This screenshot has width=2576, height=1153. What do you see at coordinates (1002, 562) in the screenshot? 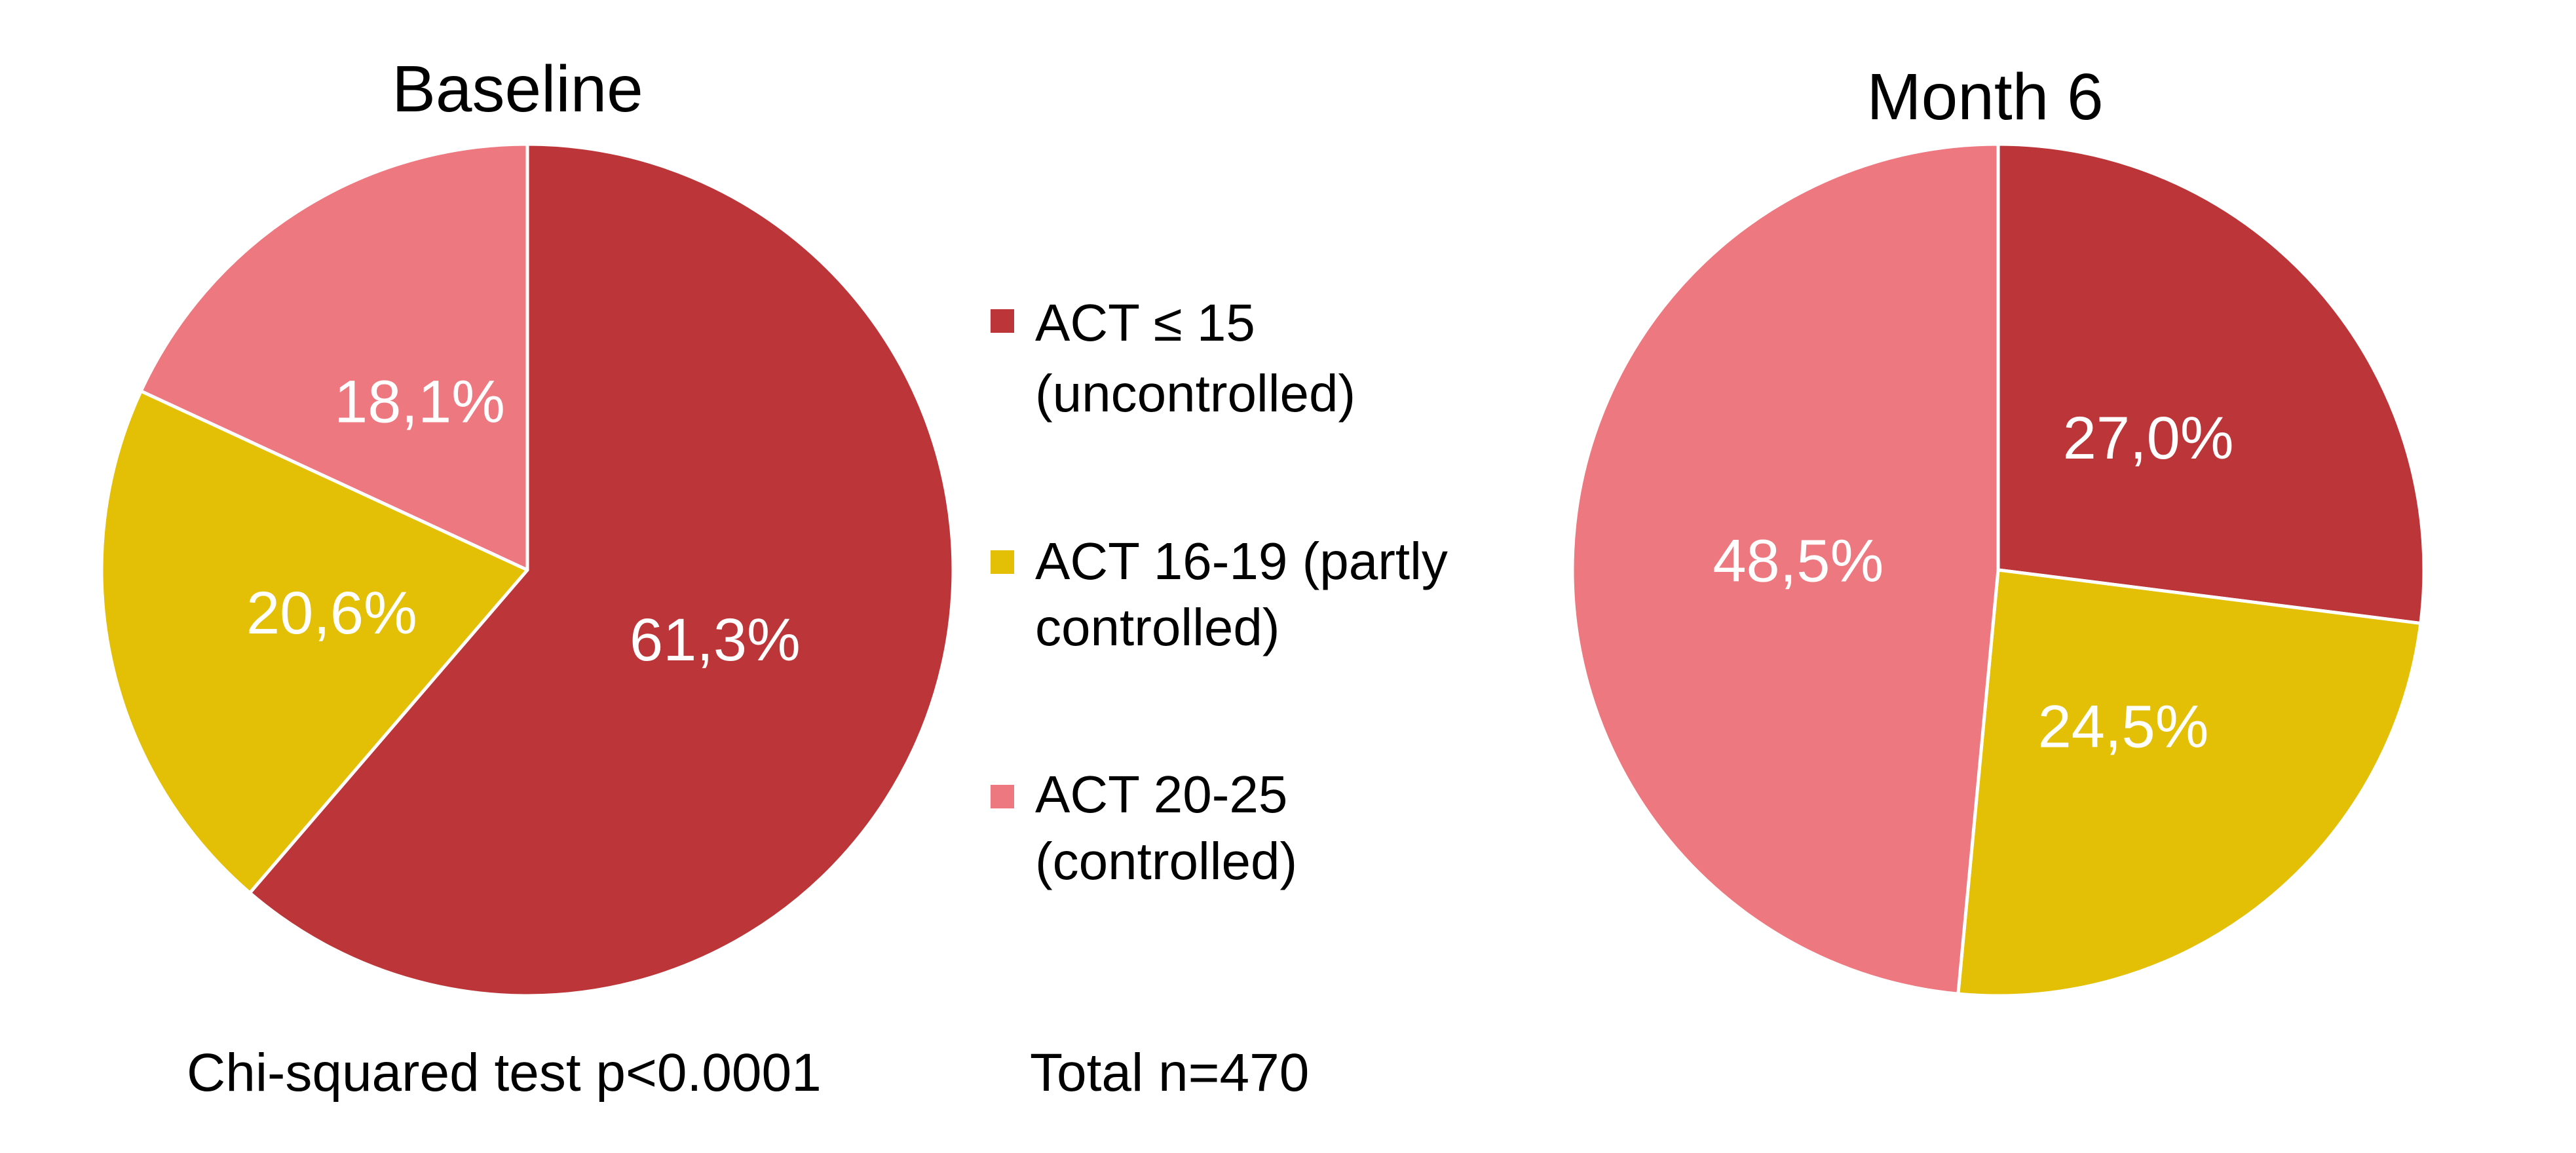
I see `legend-swatch-partly-controlled` at bounding box center [1002, 562].